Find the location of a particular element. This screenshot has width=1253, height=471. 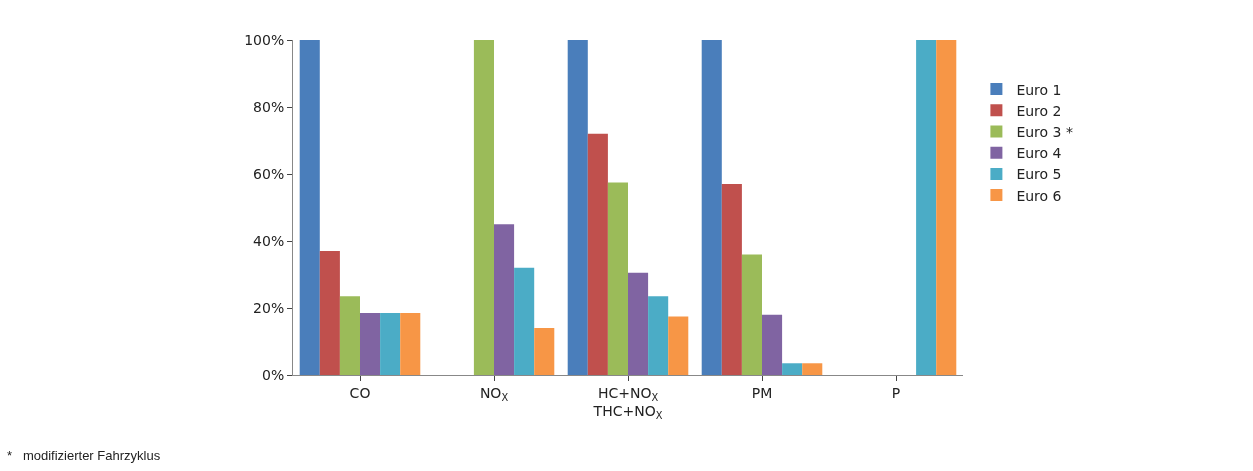

x-tick-label: HC+NO$_{X}$ THC+NO$_{X}$ is located at coordinates (627, 402).